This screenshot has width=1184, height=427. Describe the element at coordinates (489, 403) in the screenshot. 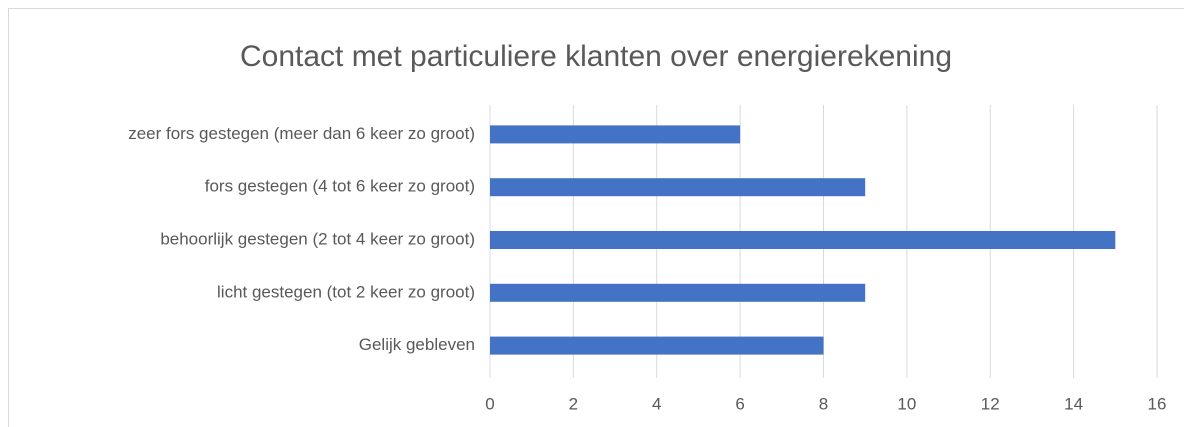

I see `x-tick-label: 0` at that location.